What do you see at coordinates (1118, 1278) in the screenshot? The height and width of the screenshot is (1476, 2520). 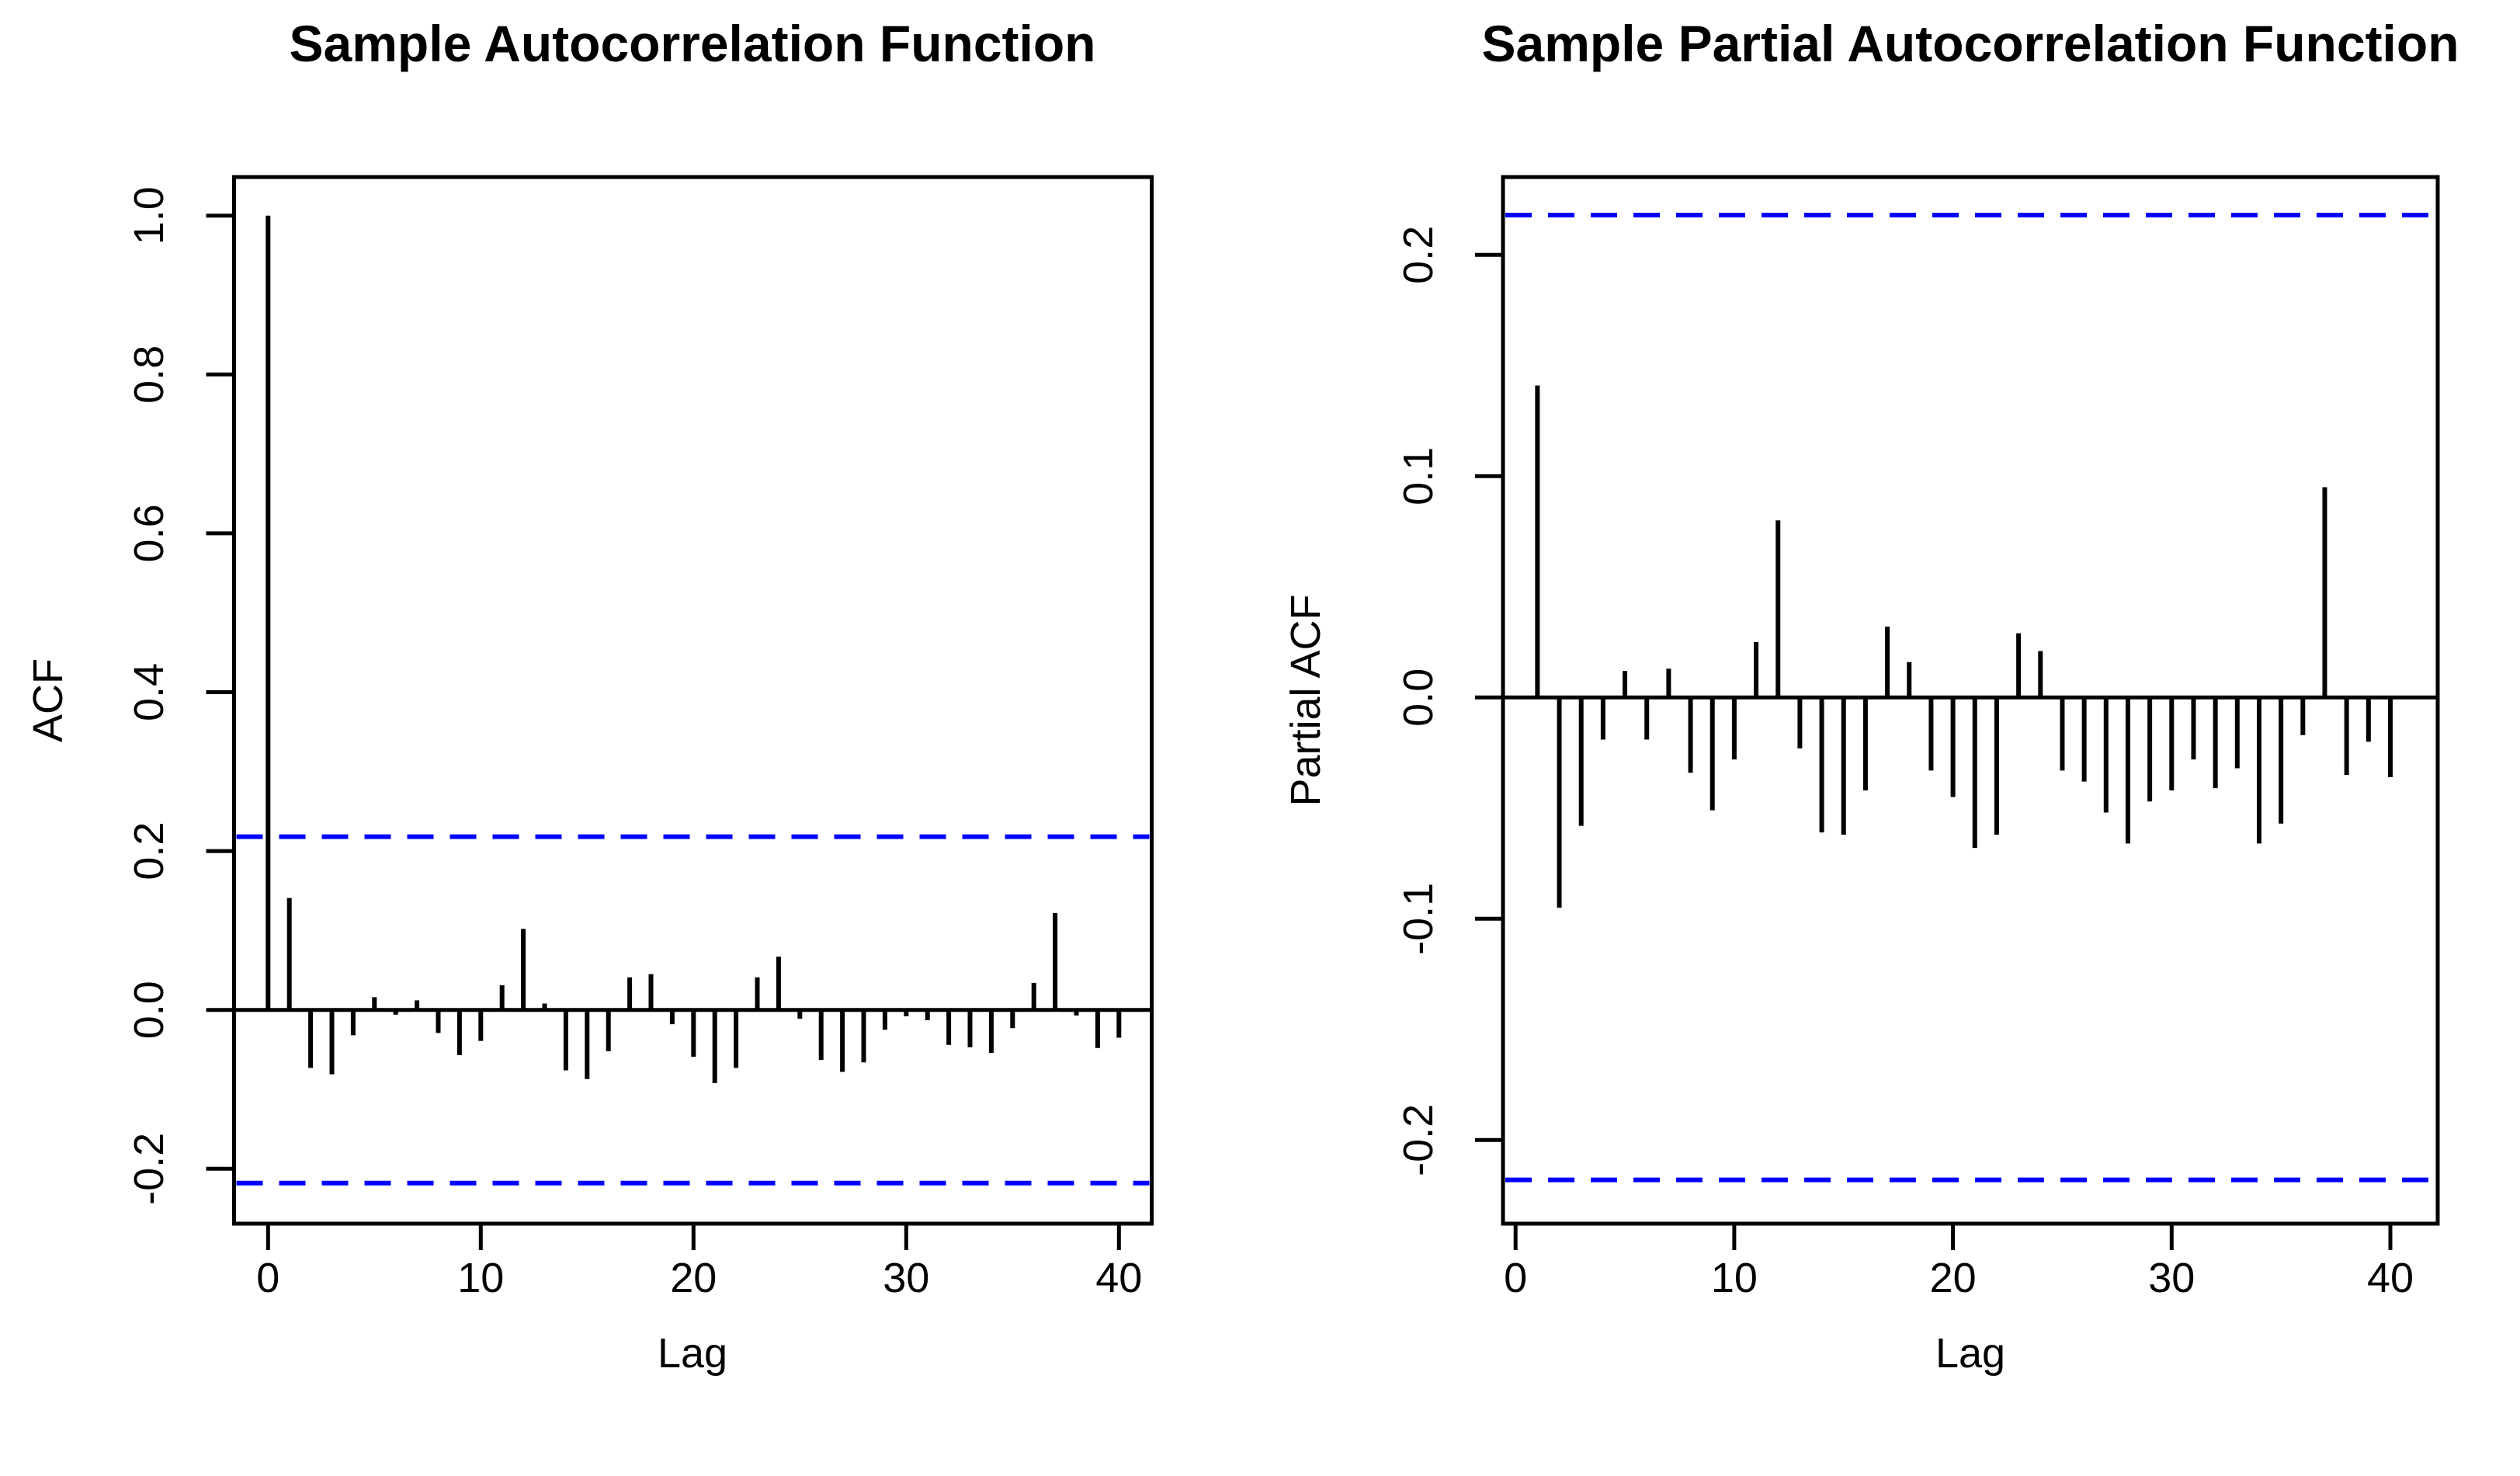 I see `acf-x-tick-label: 40` at bounding box center [1118, 1278].